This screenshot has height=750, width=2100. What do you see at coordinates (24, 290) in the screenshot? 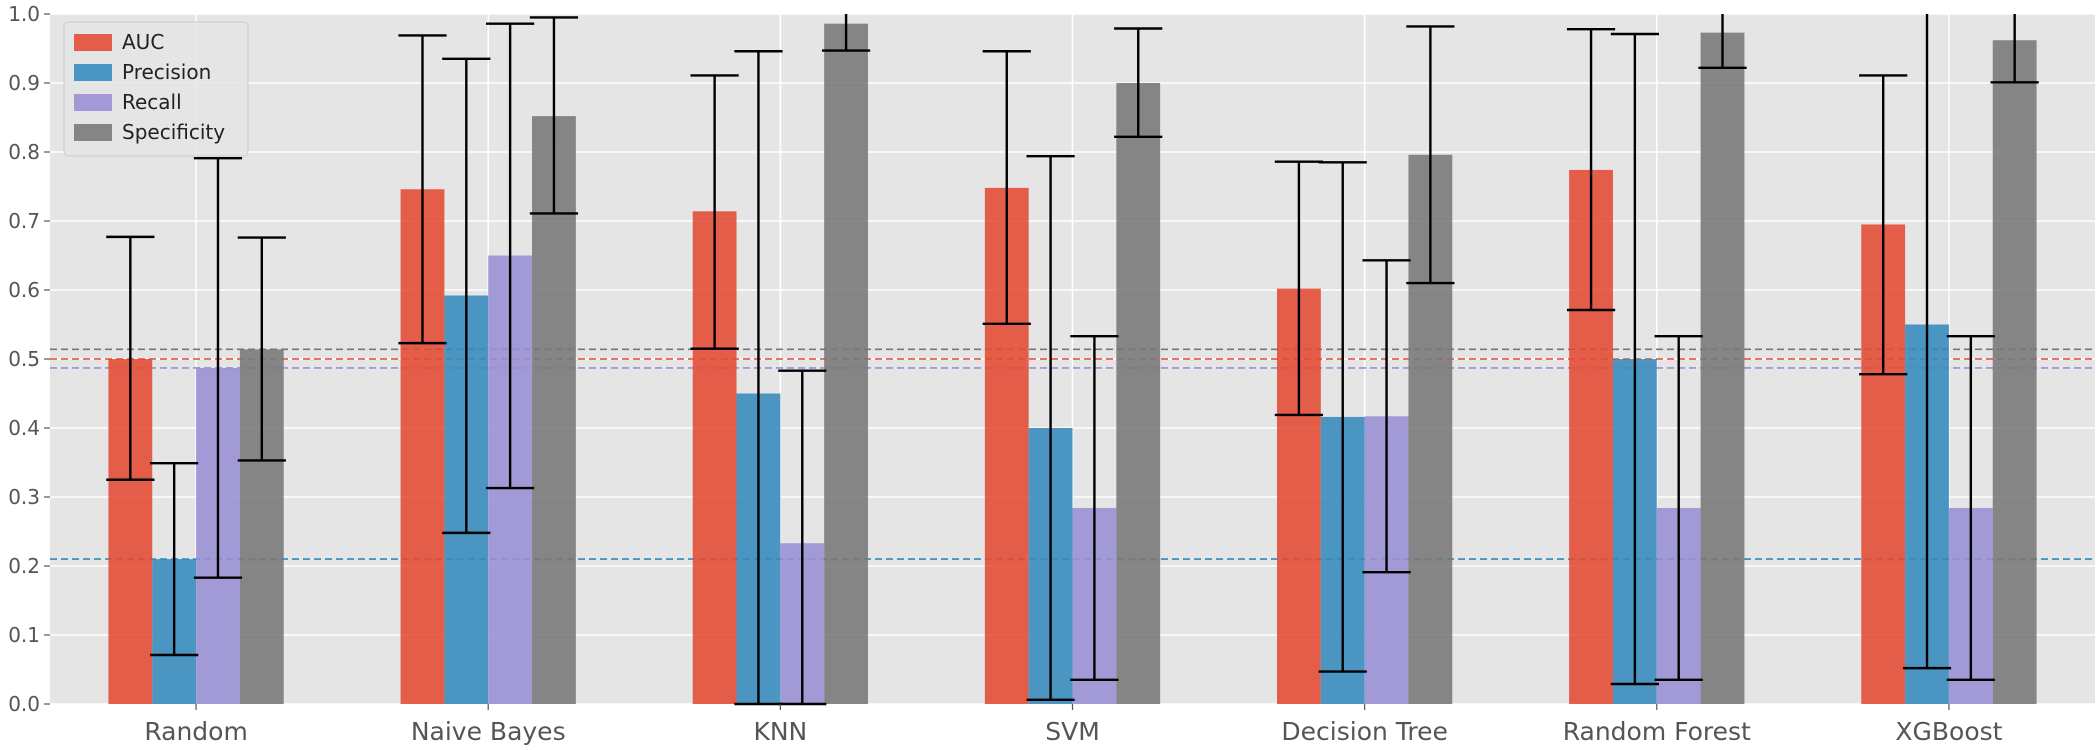
I see `y-tick-label: 0.6` at bounding box center [24, 290].